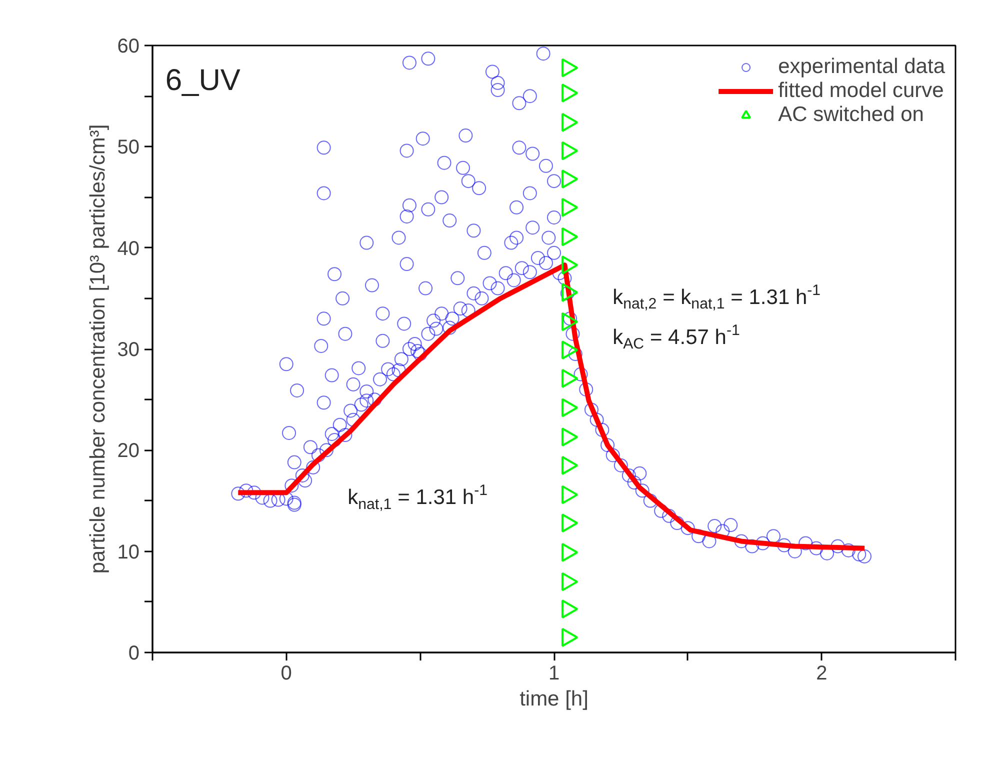  What do you see at coordinates (554, 699) in the screenshot?
I see `x-axis-title: time [h]` at bounding box center [554, 699].